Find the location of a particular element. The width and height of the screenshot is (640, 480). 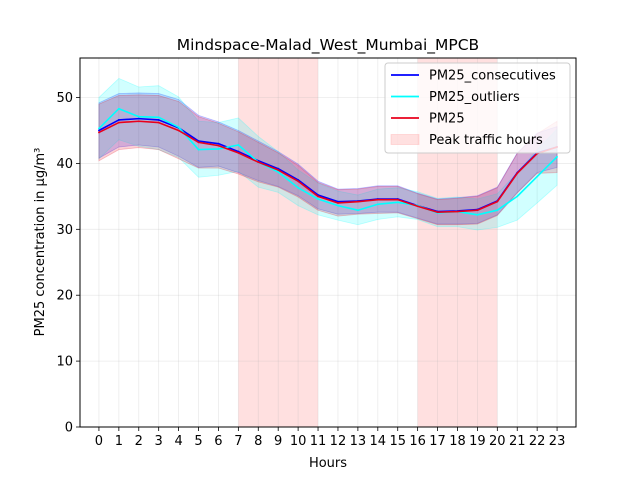

legend-label-3: Peak traffic hours is located at coordinates (486, 140).